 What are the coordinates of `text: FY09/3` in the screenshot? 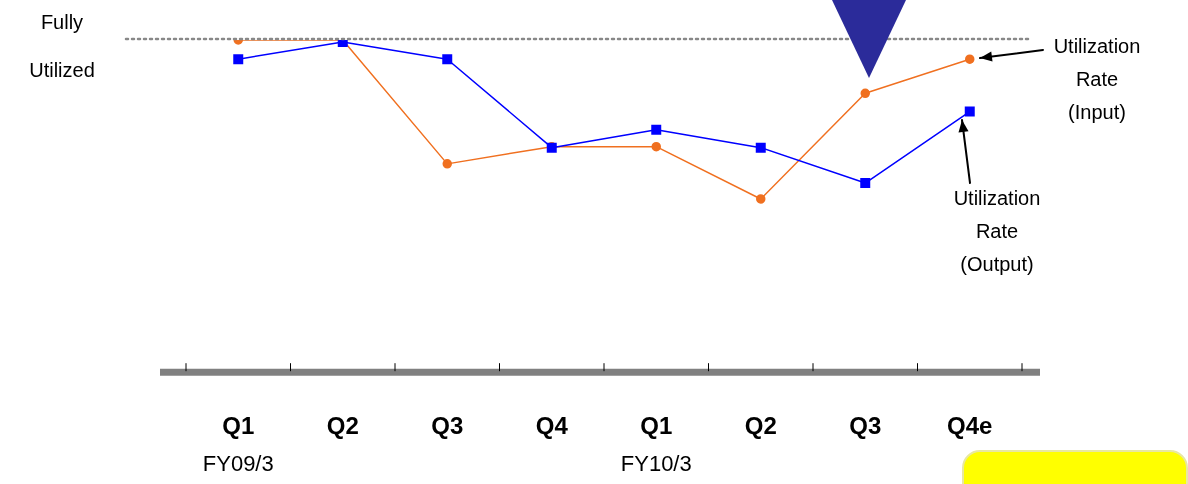 It's located at (238, 464).